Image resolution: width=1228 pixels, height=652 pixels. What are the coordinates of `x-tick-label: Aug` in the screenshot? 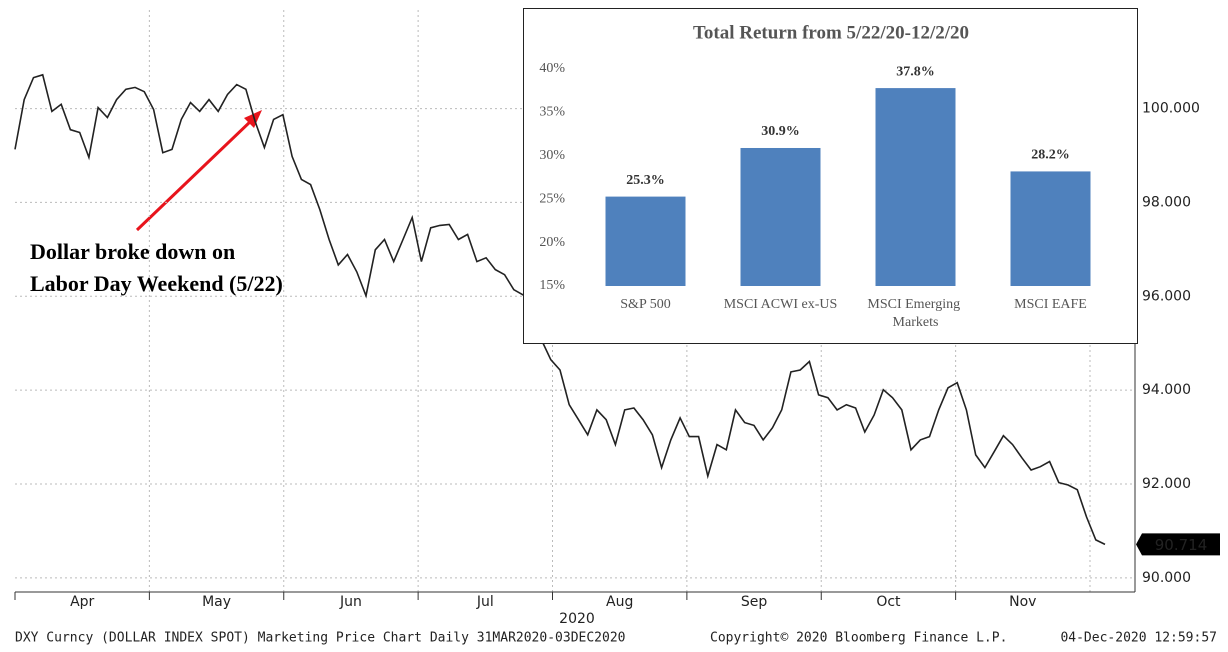 It's located at (619, 602).